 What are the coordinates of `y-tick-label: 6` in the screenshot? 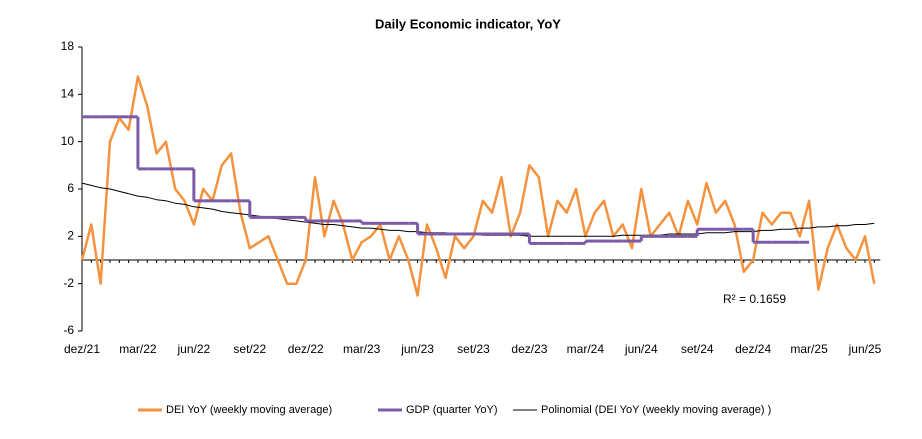 It's located at (70, 188).